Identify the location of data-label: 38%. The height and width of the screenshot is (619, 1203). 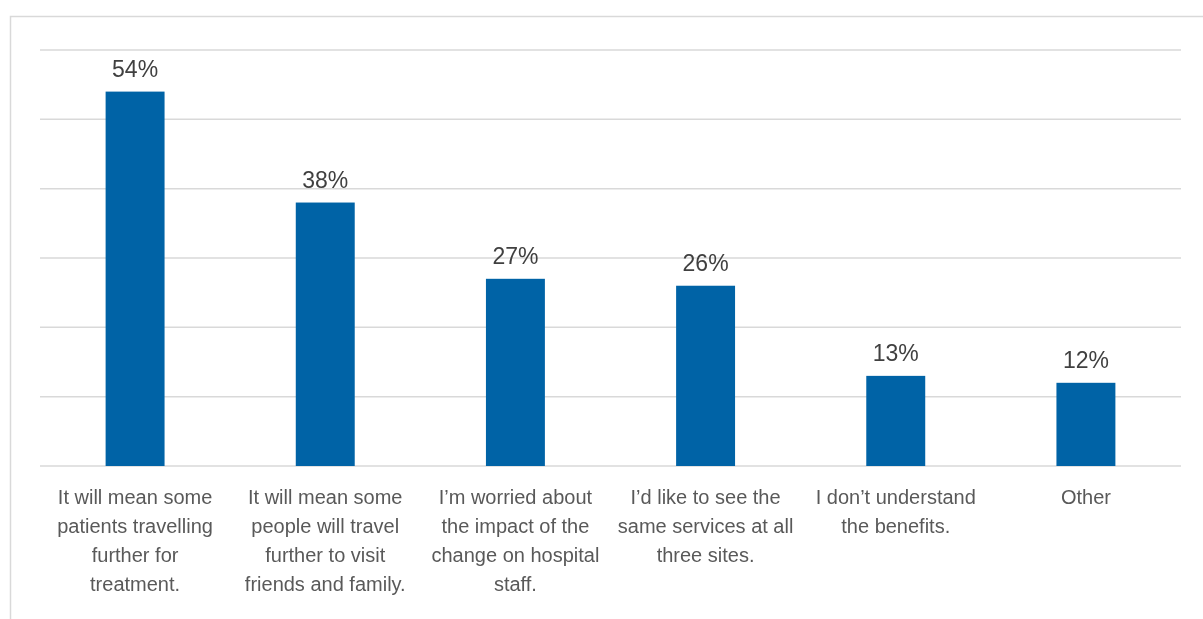
(325, 179).